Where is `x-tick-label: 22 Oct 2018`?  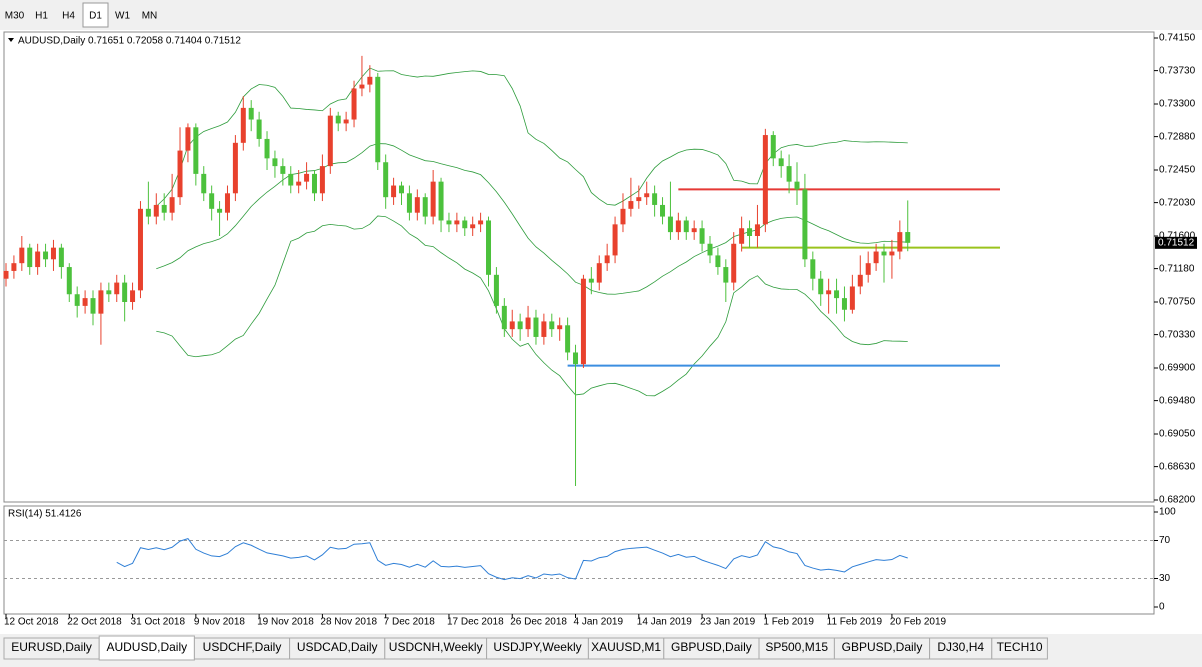 x-tick-label: 22 Oct 2018 is located at coordinates (94, 622).